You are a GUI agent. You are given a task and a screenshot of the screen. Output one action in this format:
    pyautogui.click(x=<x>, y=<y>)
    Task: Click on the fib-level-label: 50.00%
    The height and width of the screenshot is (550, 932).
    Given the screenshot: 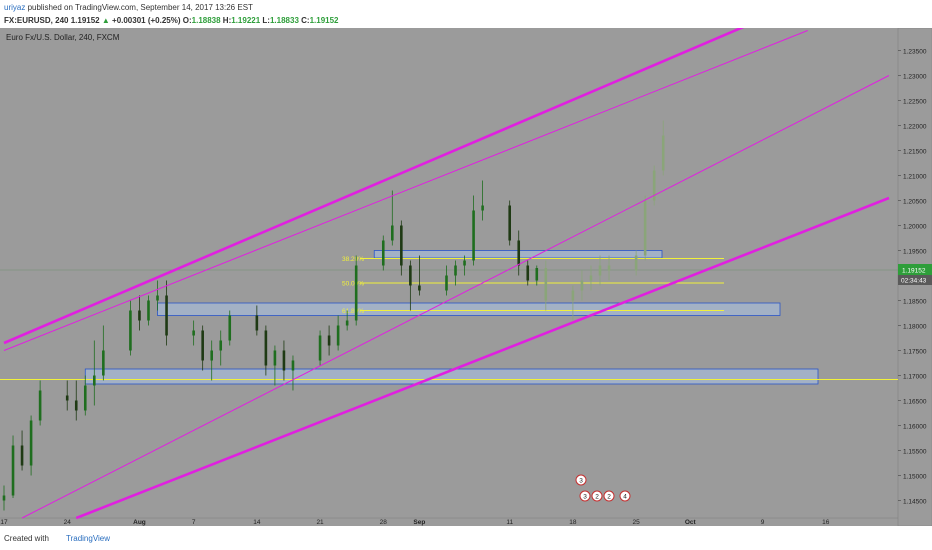 What is the action you would take?
    pyautogui.click(x=353, y=284)
    